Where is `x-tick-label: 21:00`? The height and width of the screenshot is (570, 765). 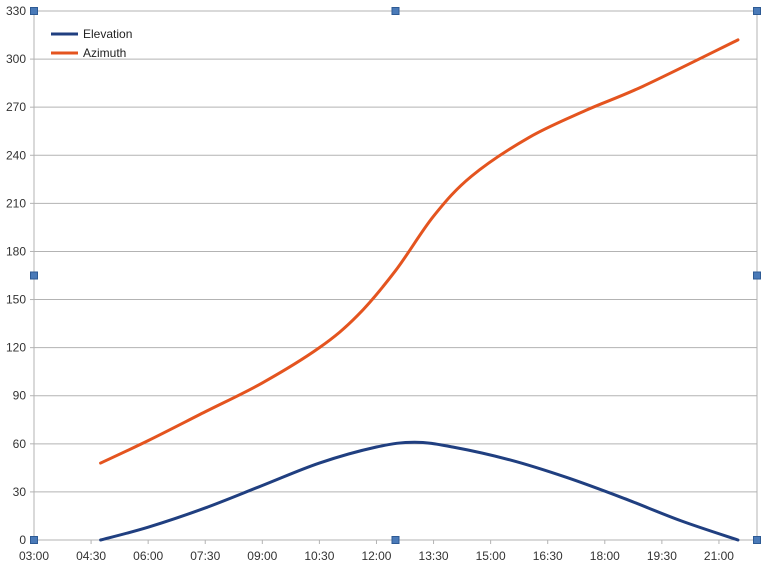 x-tick-label: 21:00 is located at coordinates (719, 556).